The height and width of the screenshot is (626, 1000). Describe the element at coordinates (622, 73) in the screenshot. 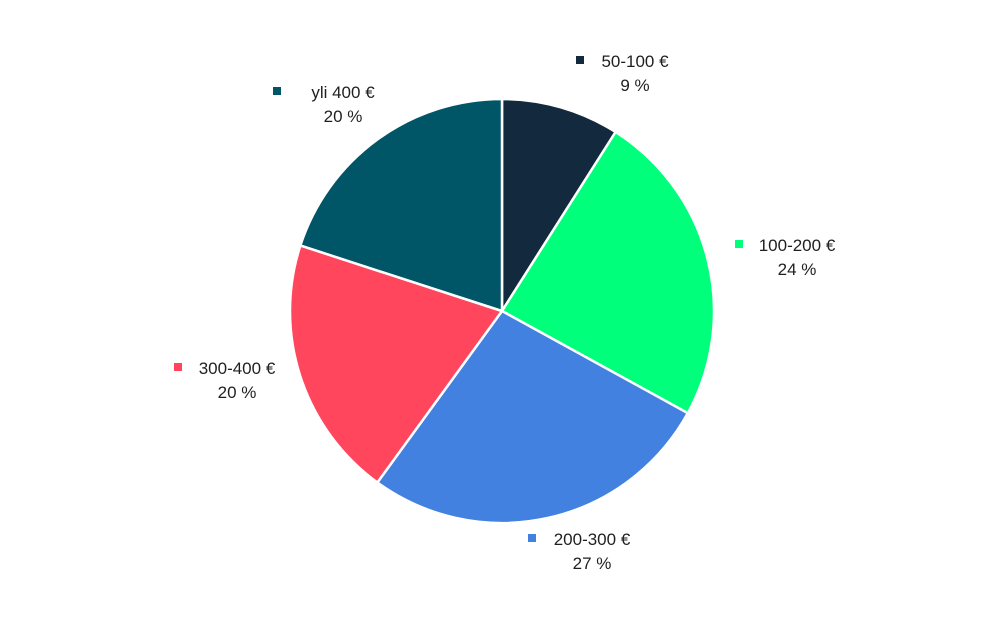

I see `slice-label-group-1: 50-100 € 9 %` at that location.